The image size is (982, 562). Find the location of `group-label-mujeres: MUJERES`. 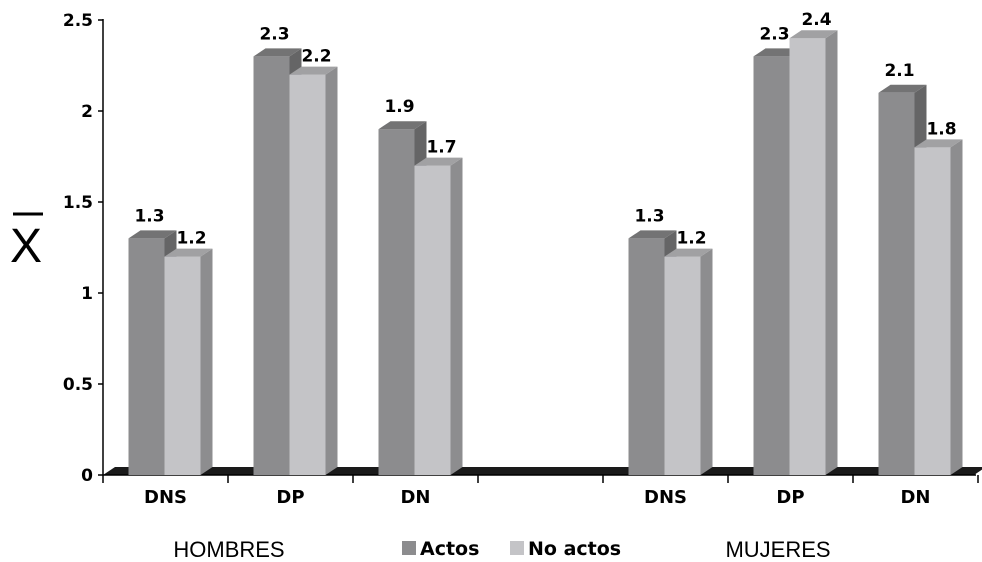

group-label-mujeres: MUJERES is located at coordinates (777, 549).